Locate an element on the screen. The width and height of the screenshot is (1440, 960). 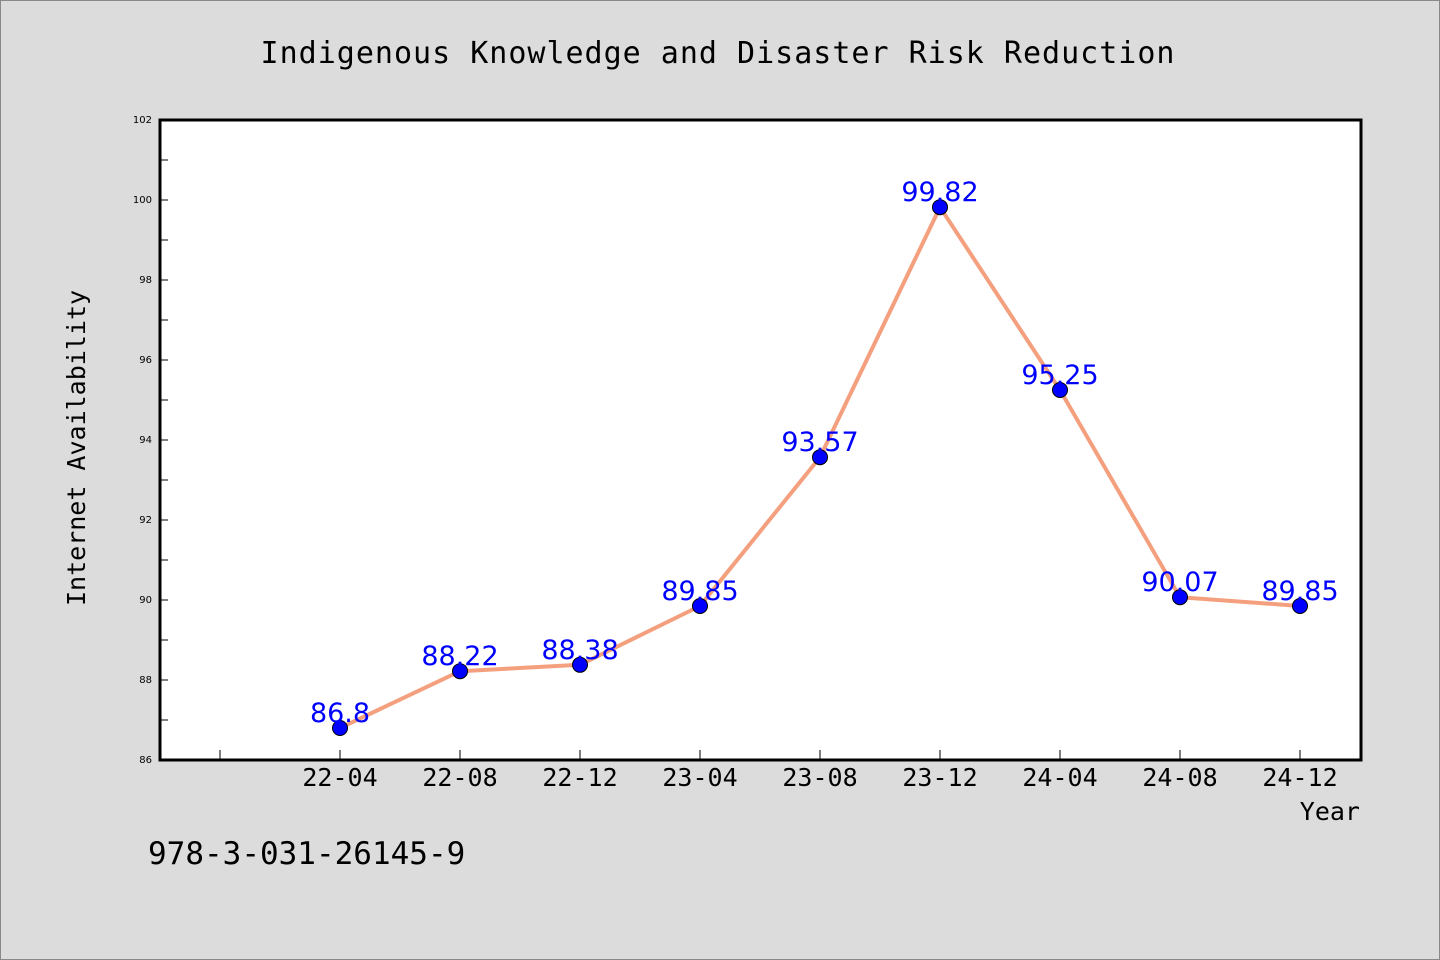
data-label: 93.57 is located at coordinates (819, 442).